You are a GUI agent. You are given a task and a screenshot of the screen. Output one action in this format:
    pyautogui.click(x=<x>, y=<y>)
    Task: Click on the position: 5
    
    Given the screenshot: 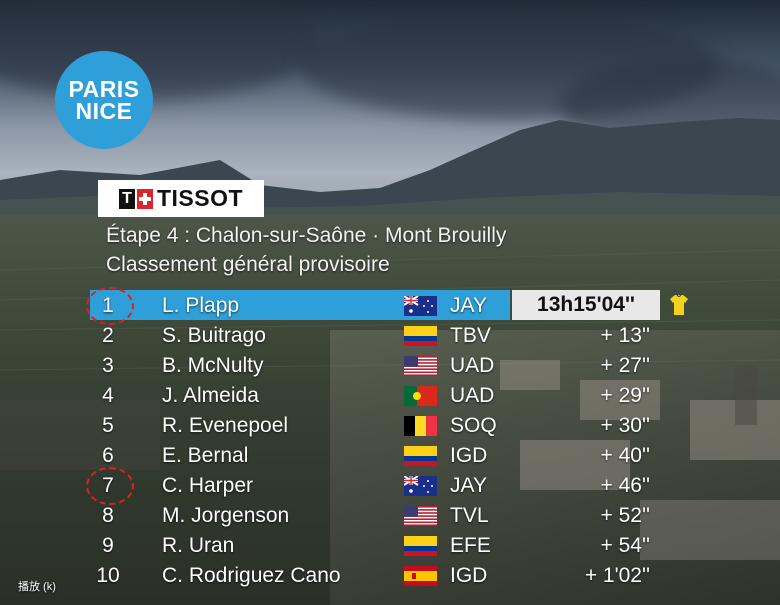 What is the action you would take?
    pyautogui.click(x=108, y=425)
    